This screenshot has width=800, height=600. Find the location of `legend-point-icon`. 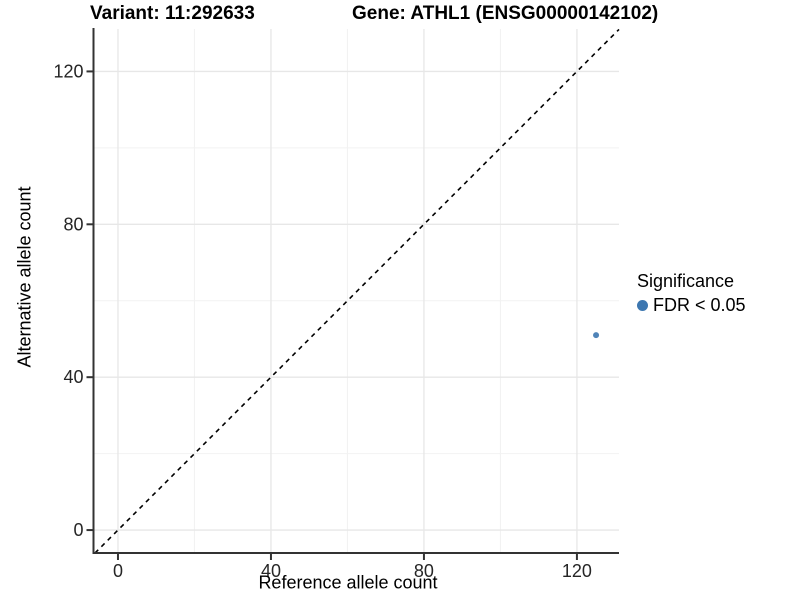

legend-point-icon is located at coordinates (642, 305).